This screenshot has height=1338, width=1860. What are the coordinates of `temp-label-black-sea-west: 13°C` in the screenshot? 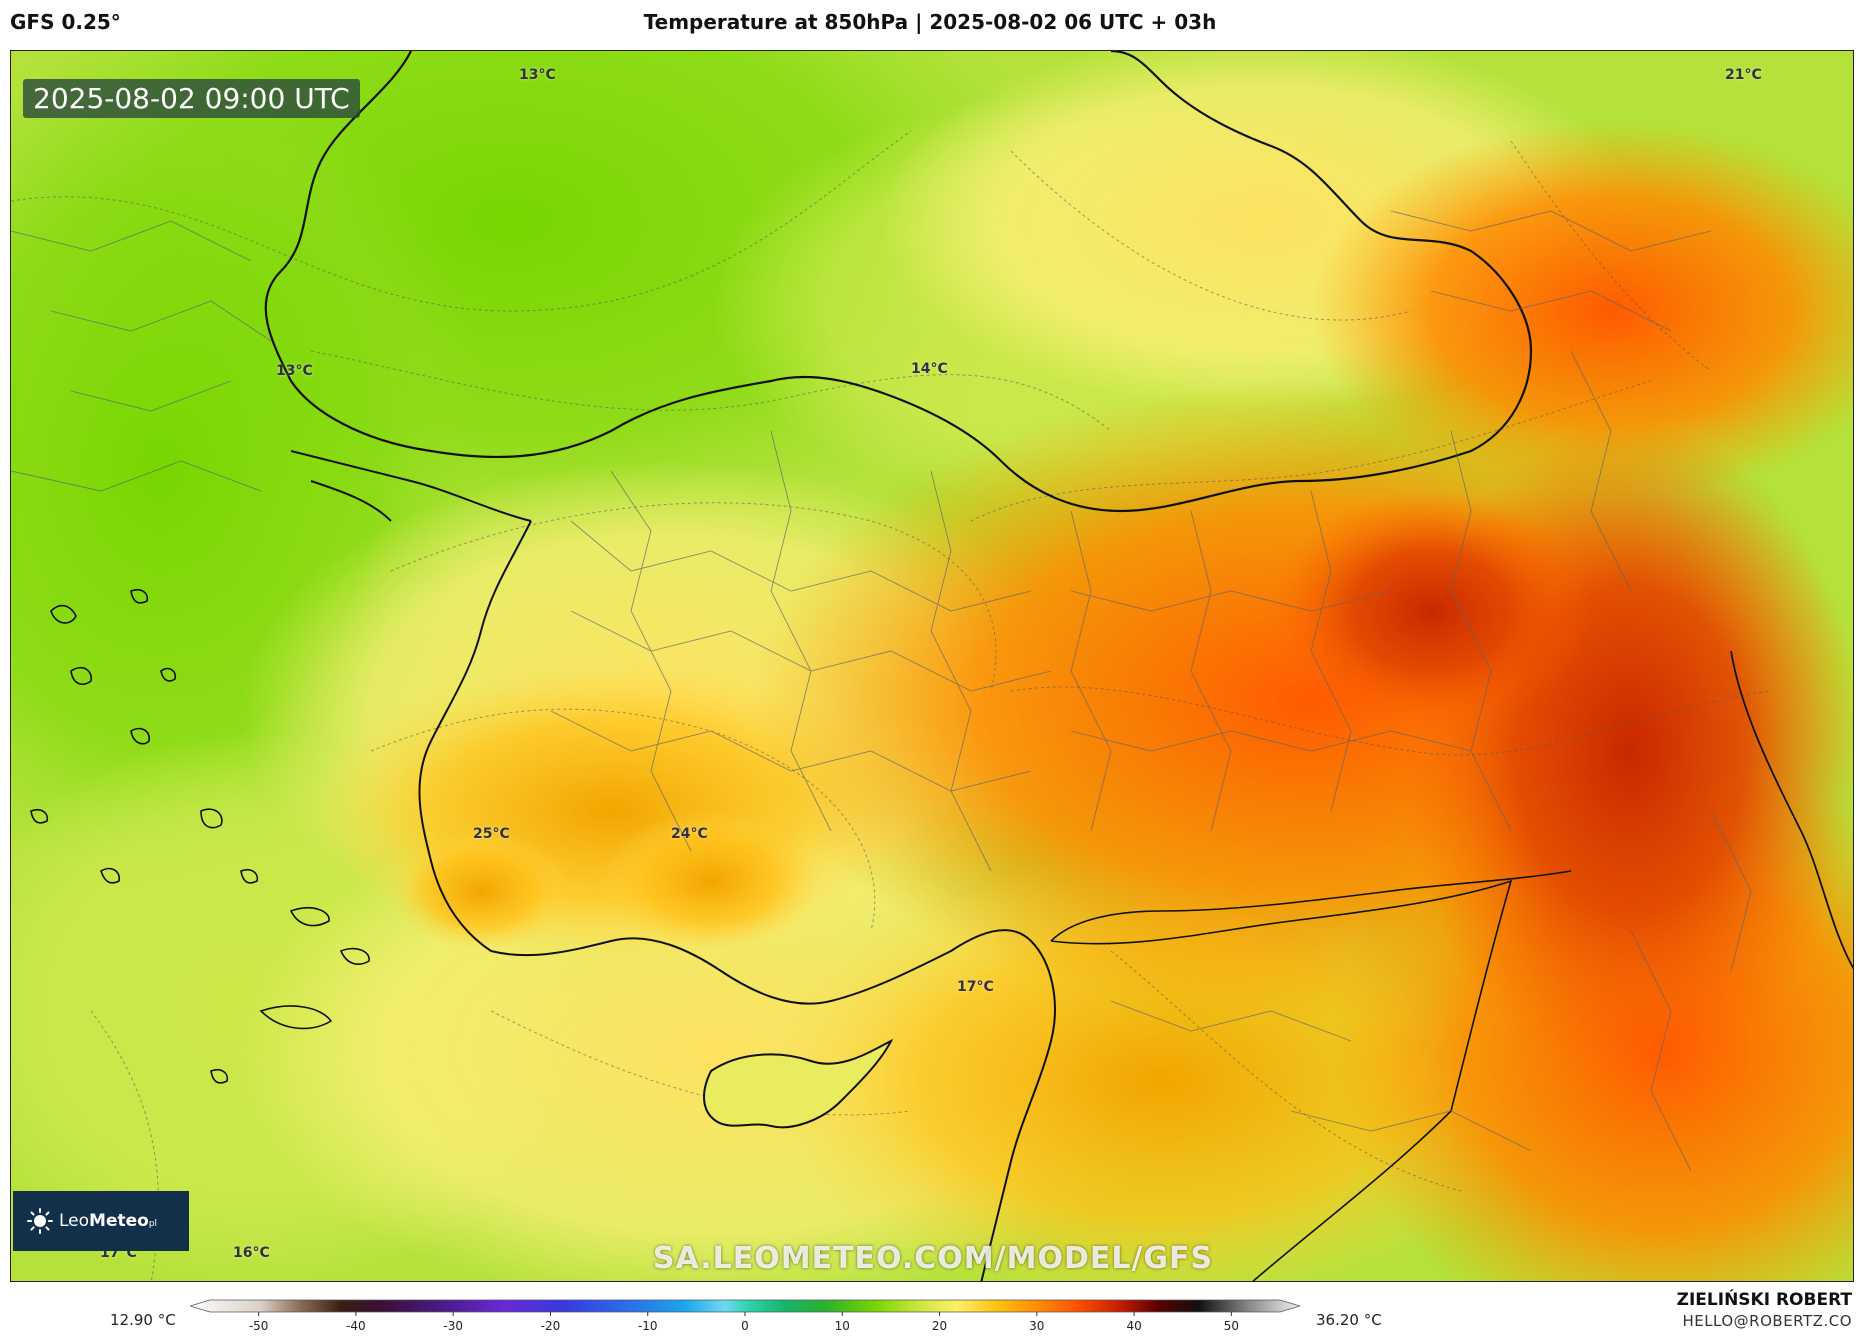 It's located at (537, 75).